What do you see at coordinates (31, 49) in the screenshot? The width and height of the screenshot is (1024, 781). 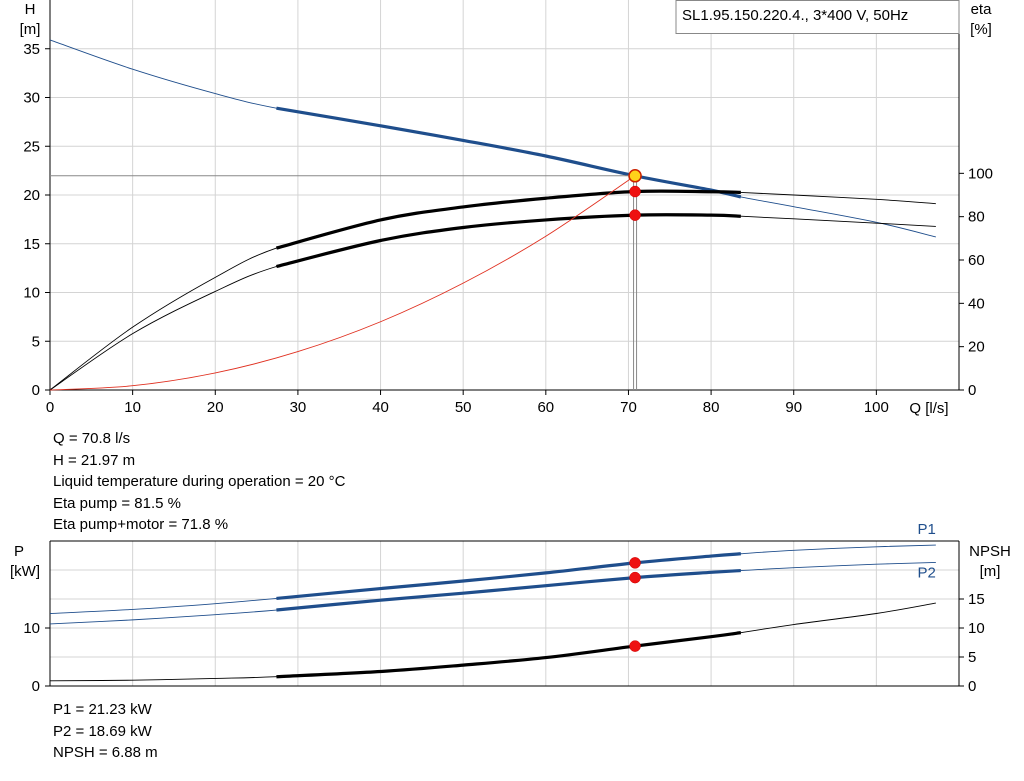 I see `pump-curve-ytick-label: 35` at bounding box center [31, 49].